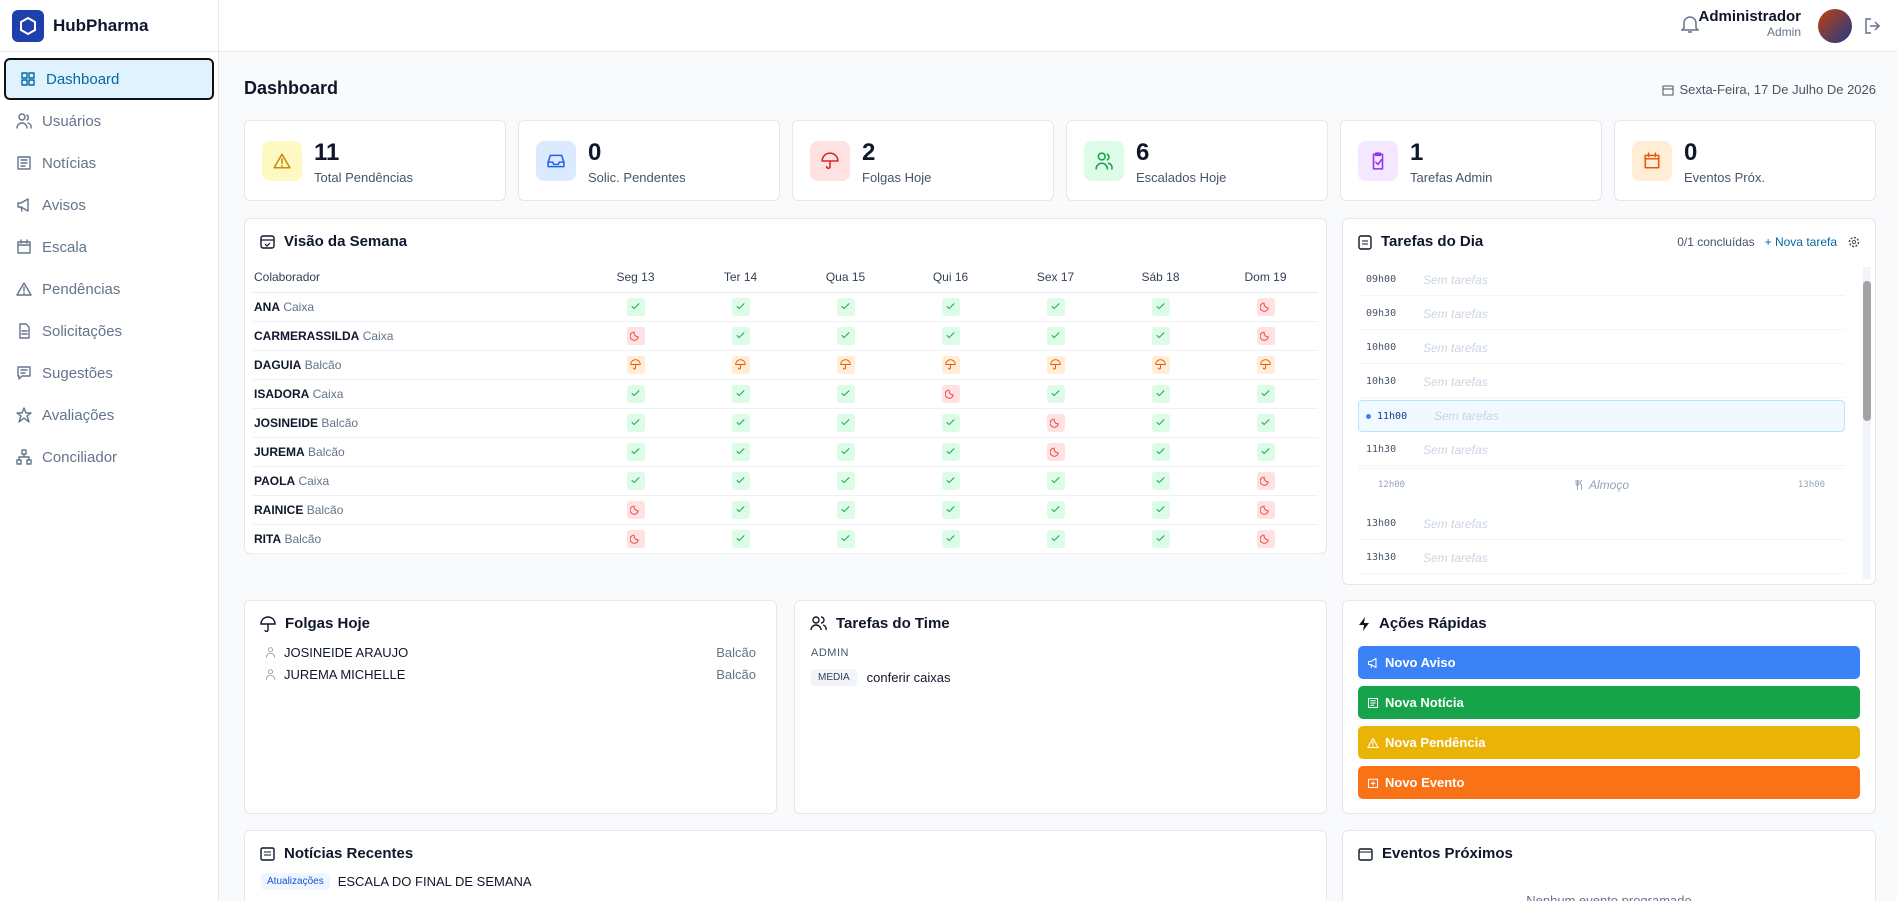 Image resolution: width=1897 pixels, height=901 pixels. What do you see at coordinates (1609, 702) in the screenshot?
I see `action-button: Nova Notícia` at bounding box center [1609, 702].